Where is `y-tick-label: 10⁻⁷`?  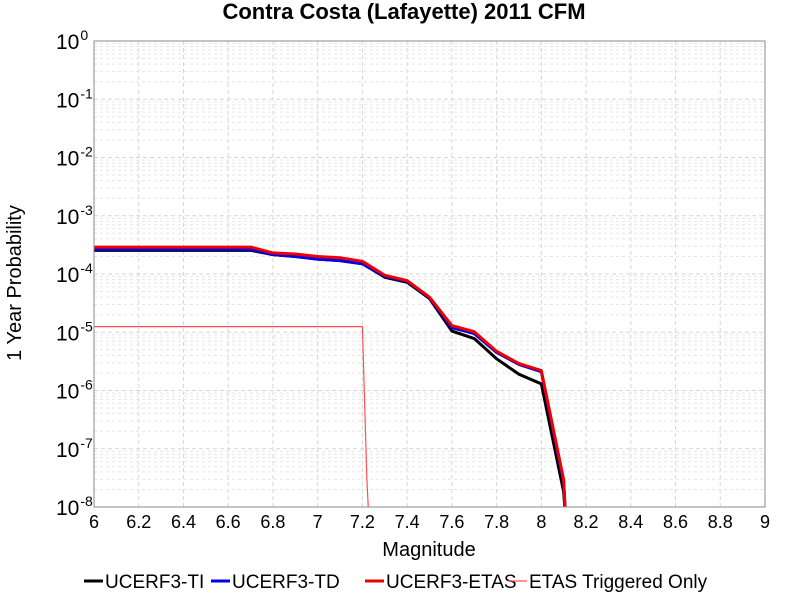
y-tick-label: 10⁻⁷ is located at coordinates (74, 448).